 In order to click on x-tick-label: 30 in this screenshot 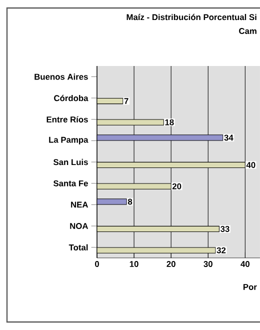, I will do `click(208, 264)`.